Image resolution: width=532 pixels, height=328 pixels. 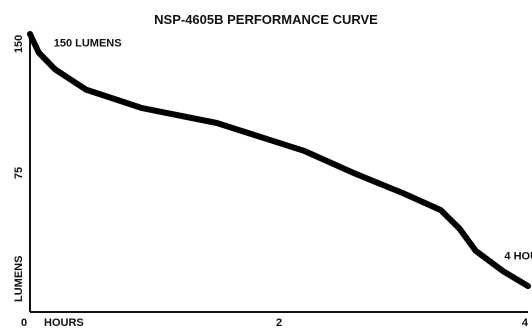 What do you see at coordinates (275, 322) in the screenshot?
I see `x-tick-labels: 0 2 4` at bounding box center [275, 322].